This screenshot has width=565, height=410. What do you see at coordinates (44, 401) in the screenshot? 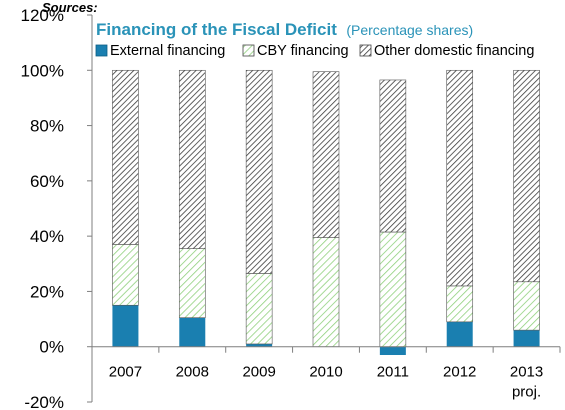
I see `y-tick-label: -20%` at bounding box center [44, 401].